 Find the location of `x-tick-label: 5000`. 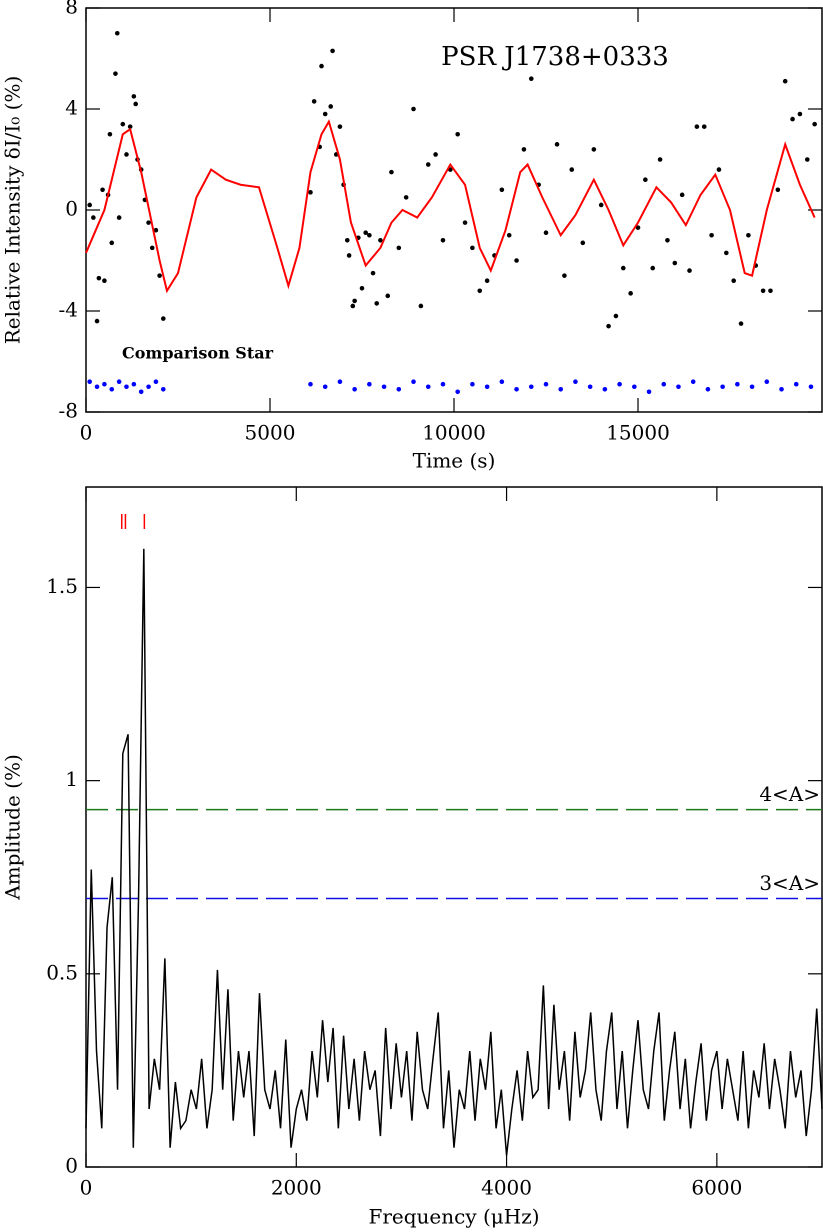

x-tick-label: 5000 is located at coordinates (270, 433).